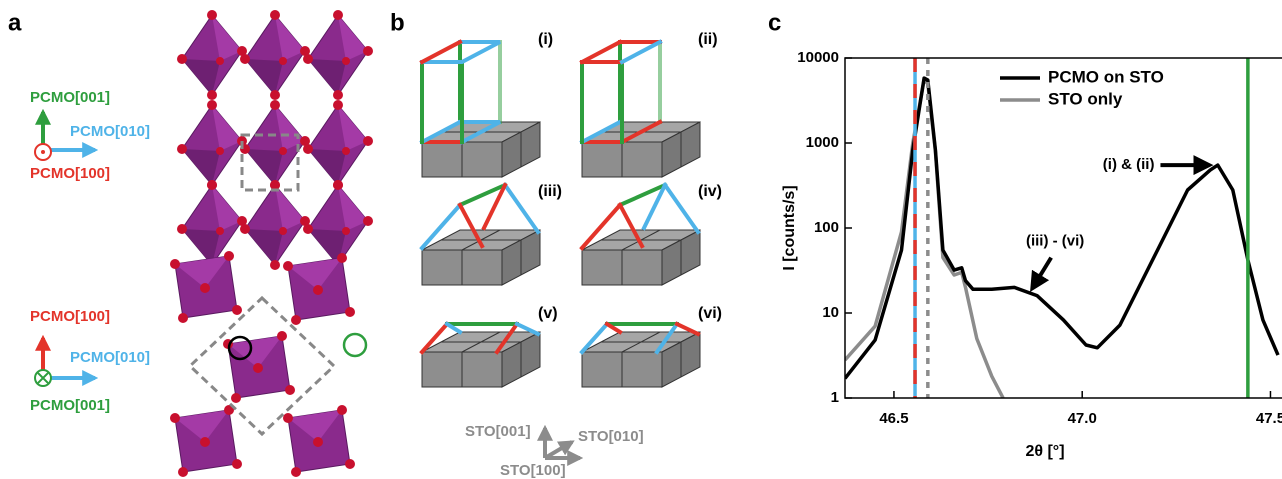  Describe the element at coordinates (822, 142) in the screenshot. I see `y-tick-label: 1000` at that location.